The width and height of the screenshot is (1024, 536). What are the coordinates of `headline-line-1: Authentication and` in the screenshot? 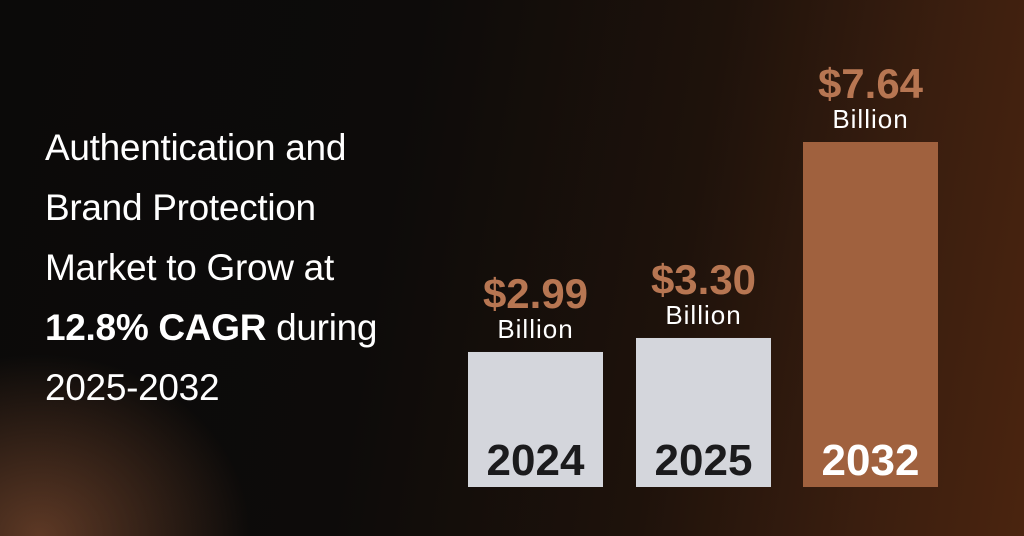 It's located at (196, 147).